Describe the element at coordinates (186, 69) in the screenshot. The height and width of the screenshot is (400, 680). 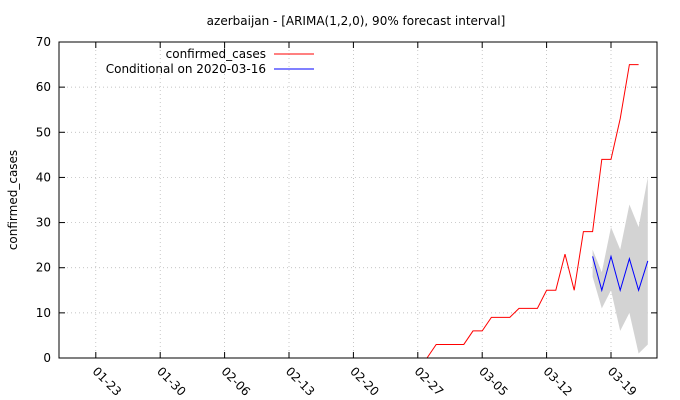
I see `legend-label-conditional: Conditional on 2020-03-16` at that location.